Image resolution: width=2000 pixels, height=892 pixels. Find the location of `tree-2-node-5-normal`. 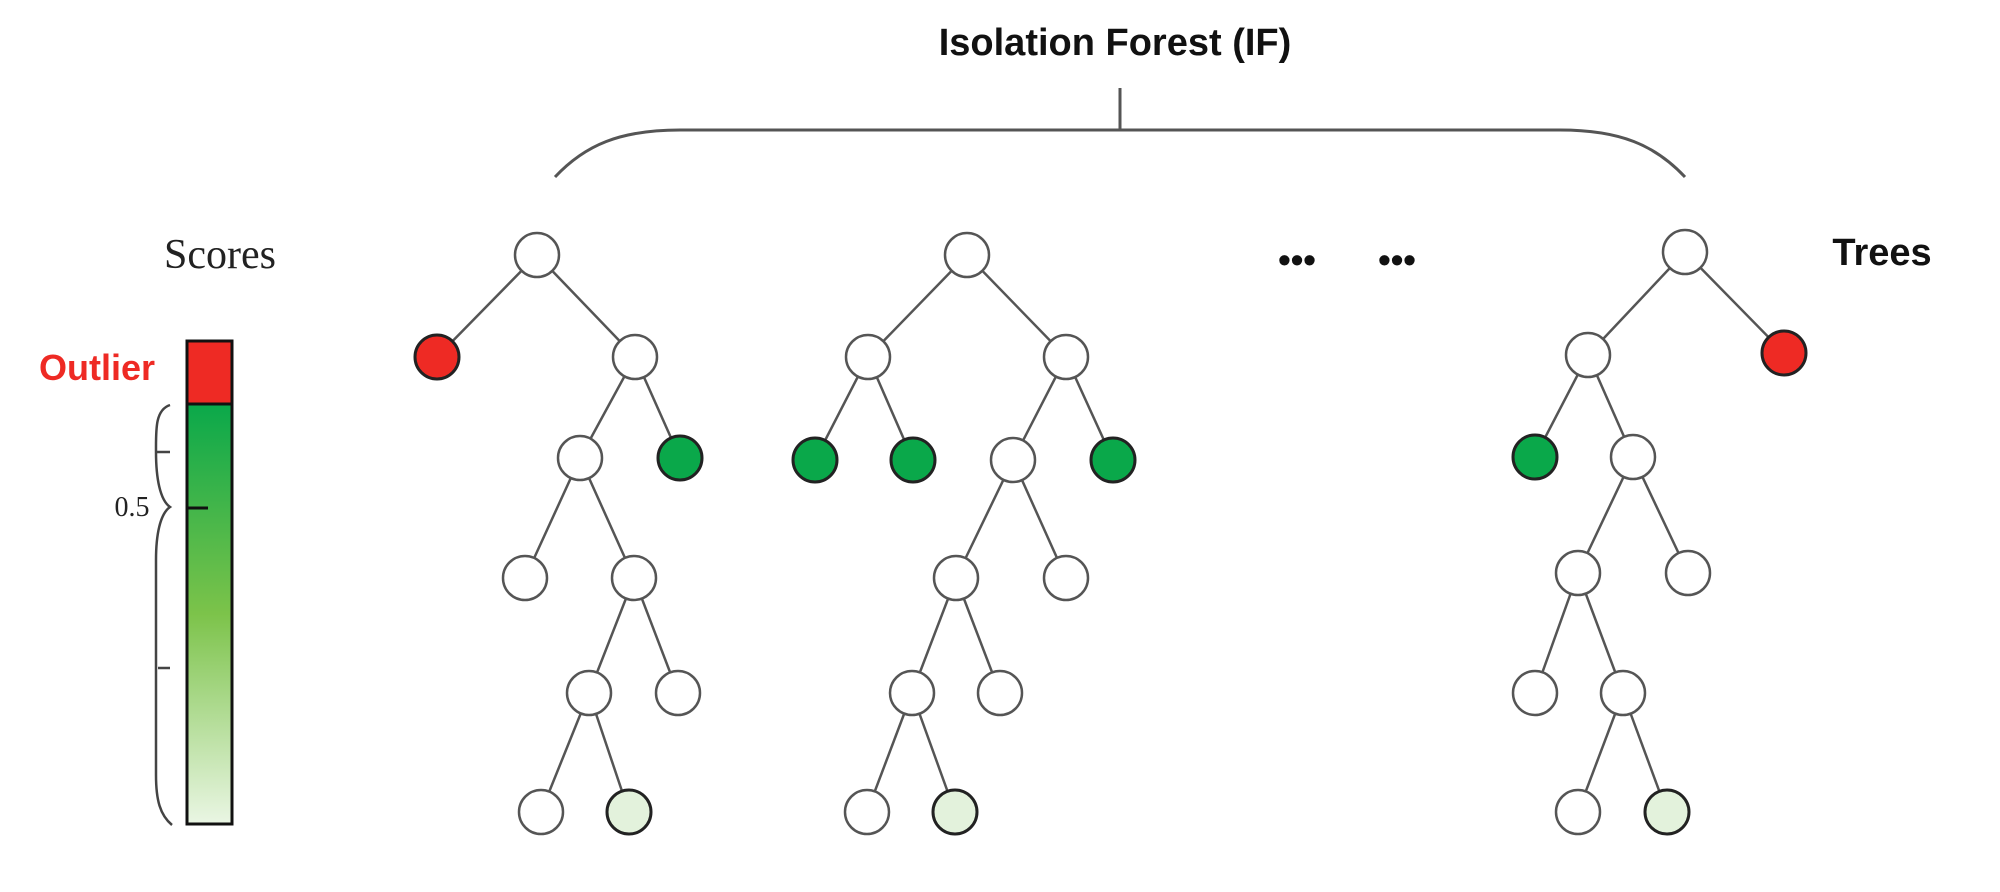

tree-2-node-5-normal is located at coordinates (913, 460).